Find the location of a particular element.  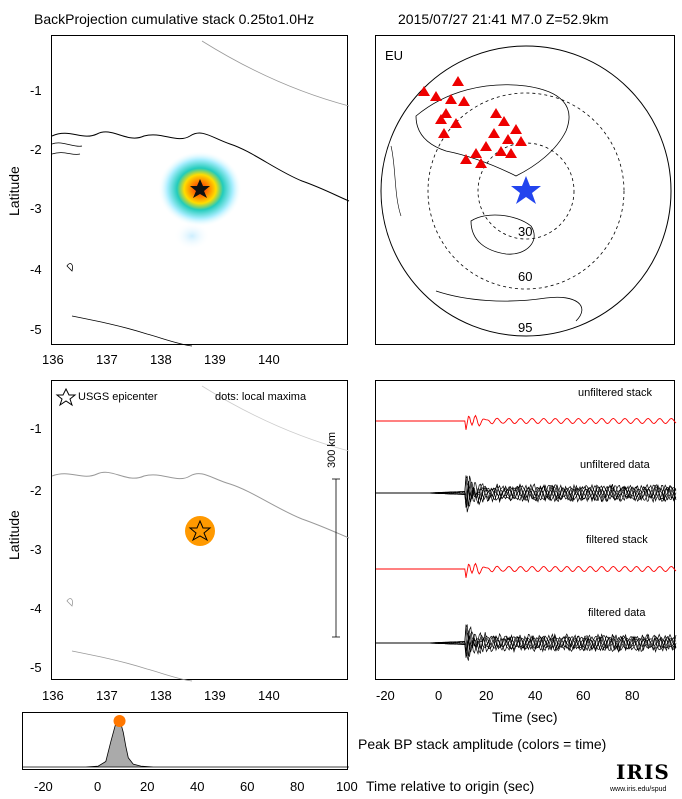

peak-xtick: 40 is located at coordinates (197, 786).